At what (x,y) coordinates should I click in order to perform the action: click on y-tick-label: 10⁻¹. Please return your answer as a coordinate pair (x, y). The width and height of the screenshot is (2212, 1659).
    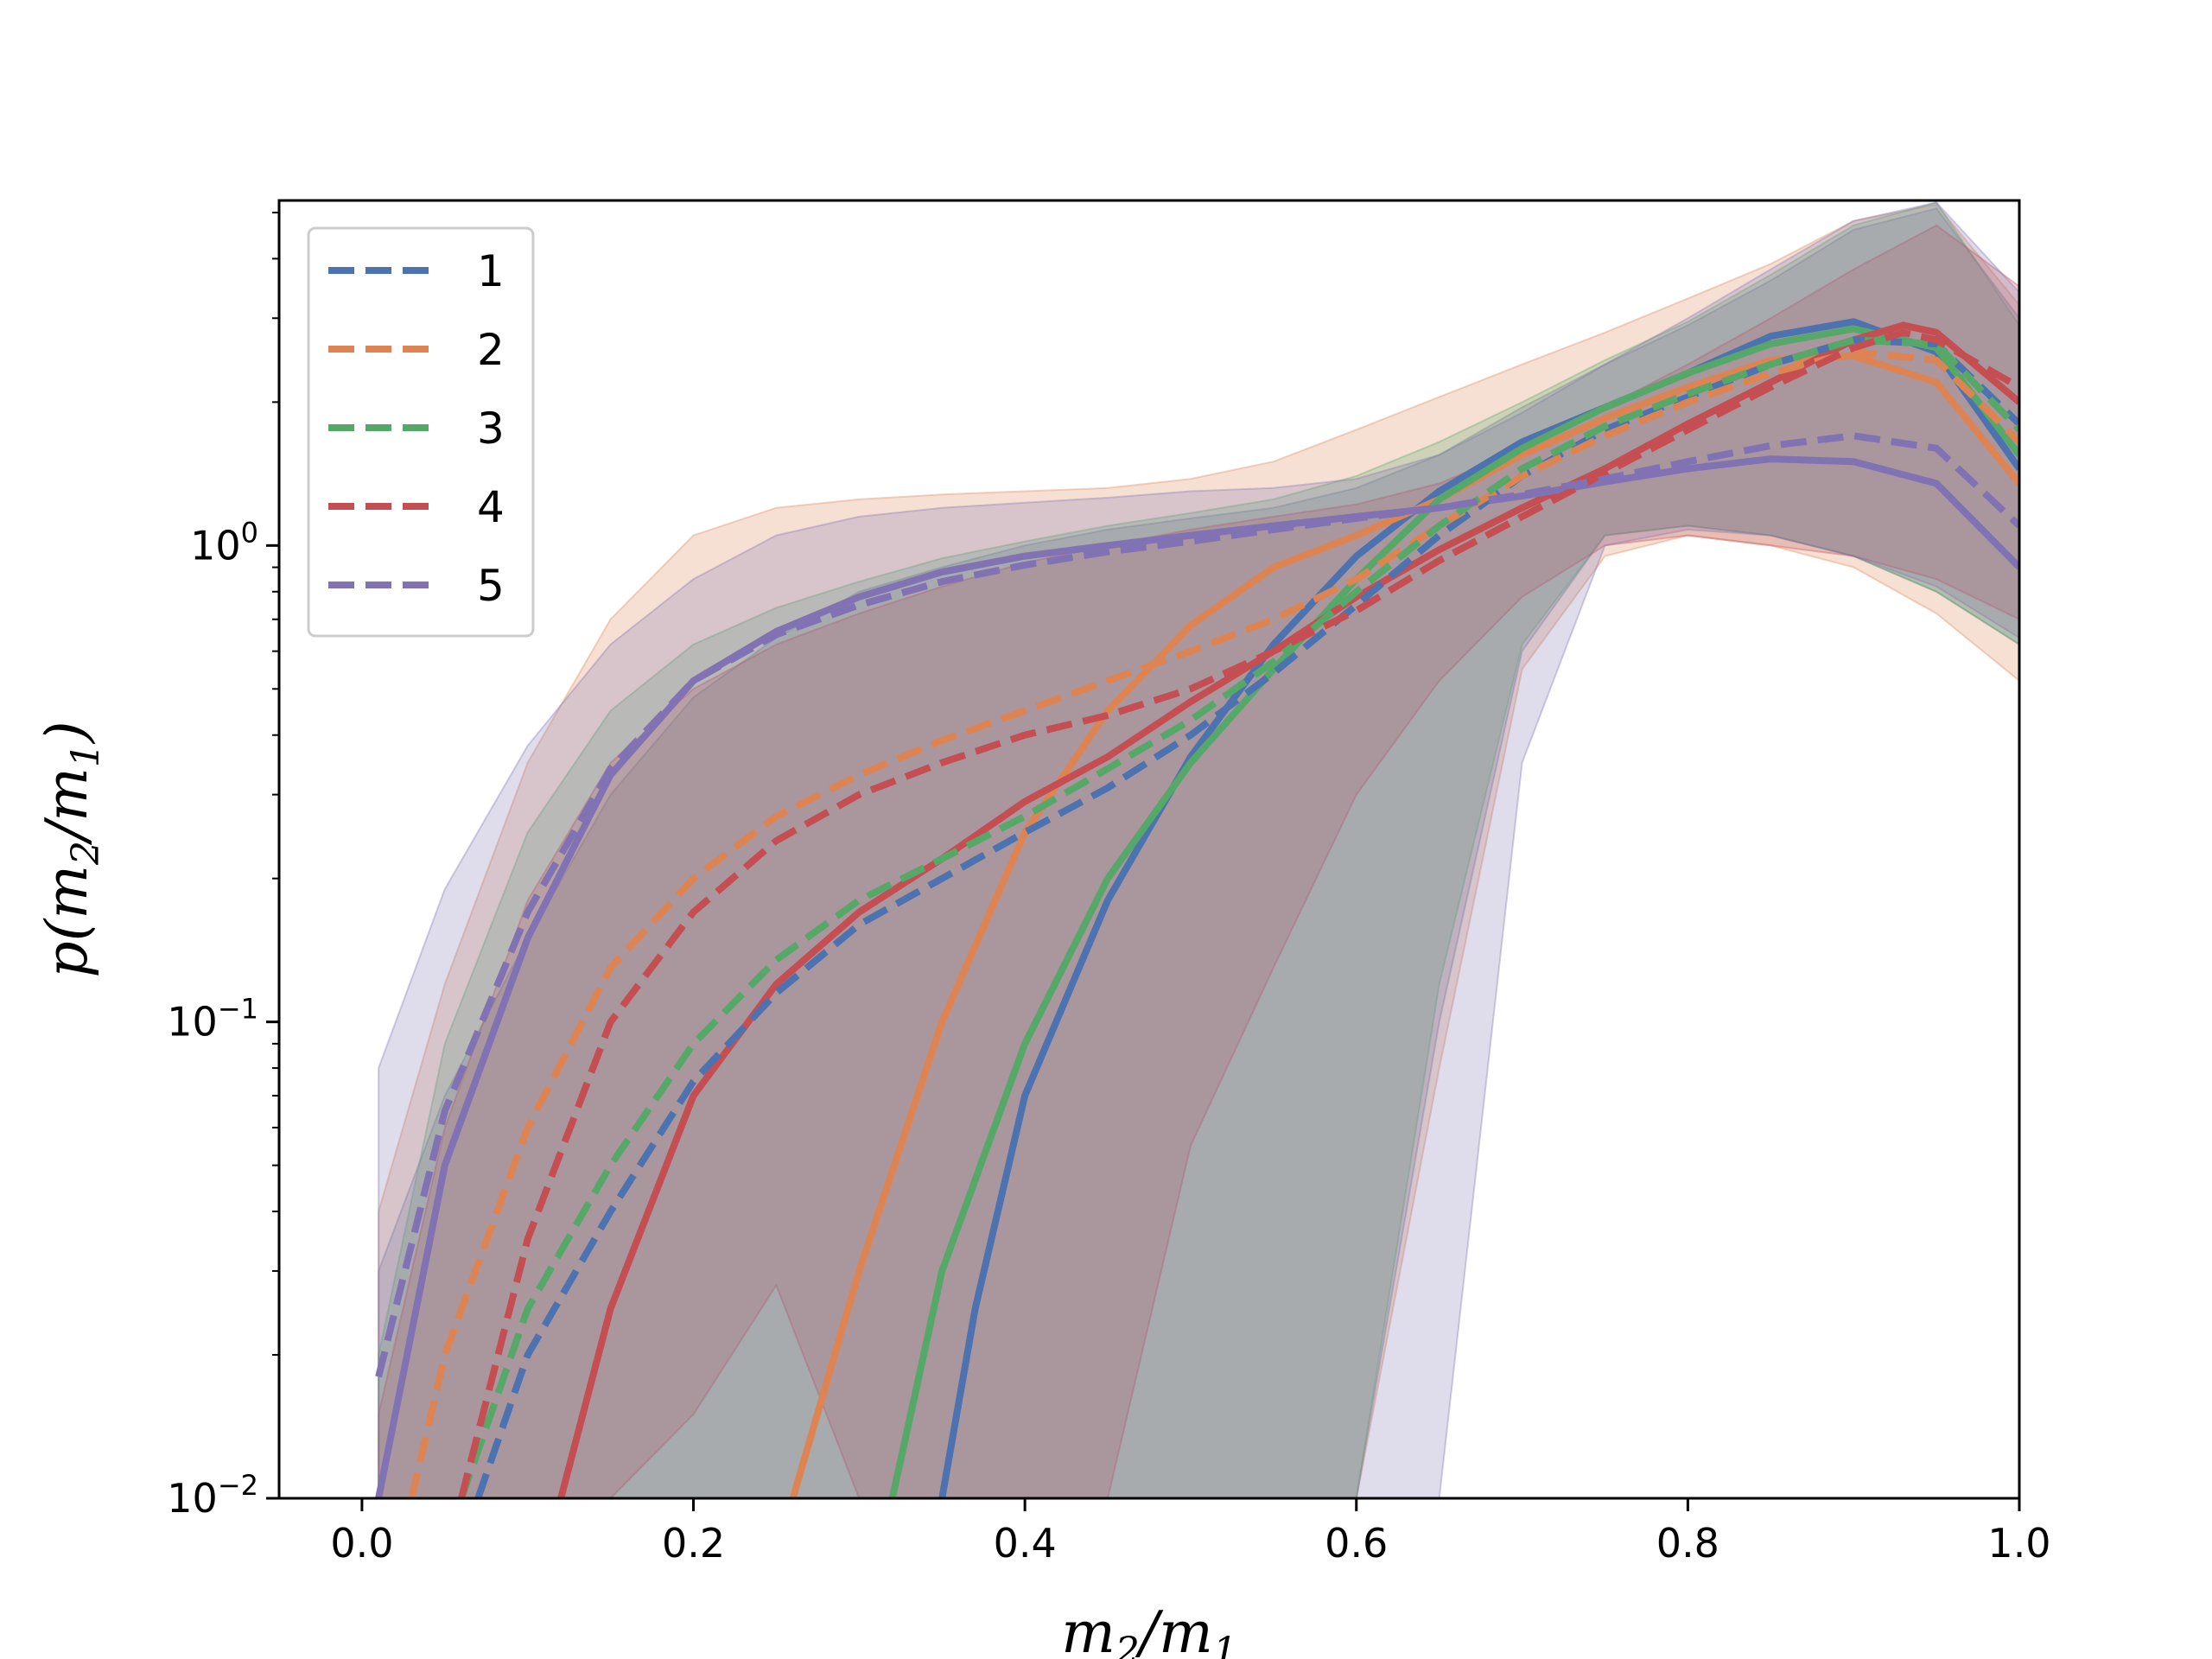
    Looking at the image, I should click on (212, 1019).